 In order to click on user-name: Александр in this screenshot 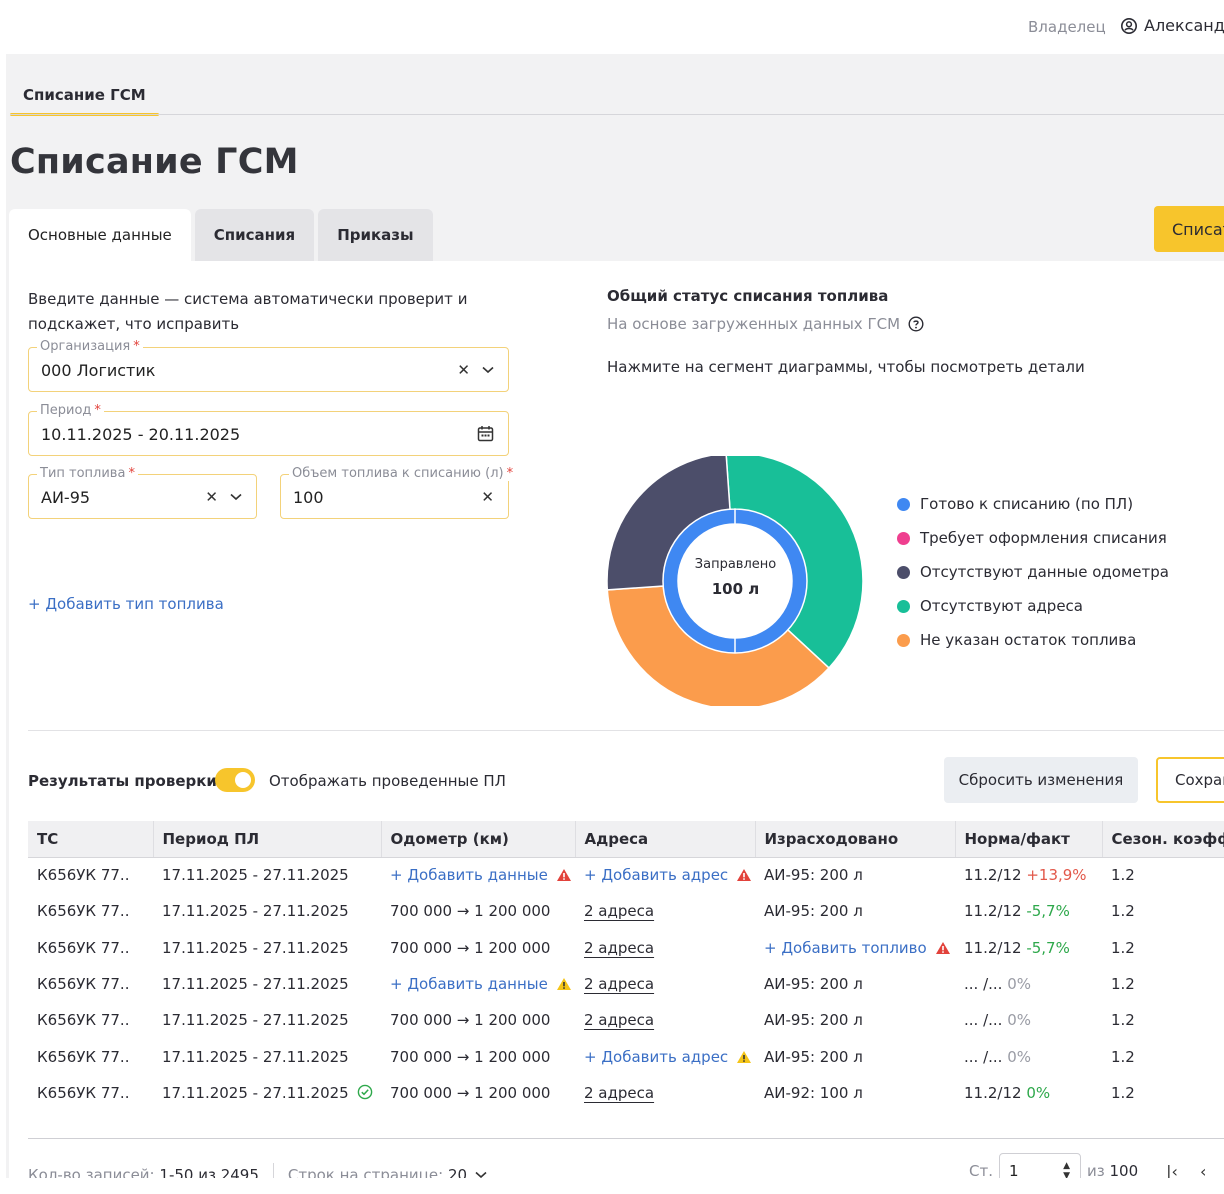, I will do `click(1184, 25)`.